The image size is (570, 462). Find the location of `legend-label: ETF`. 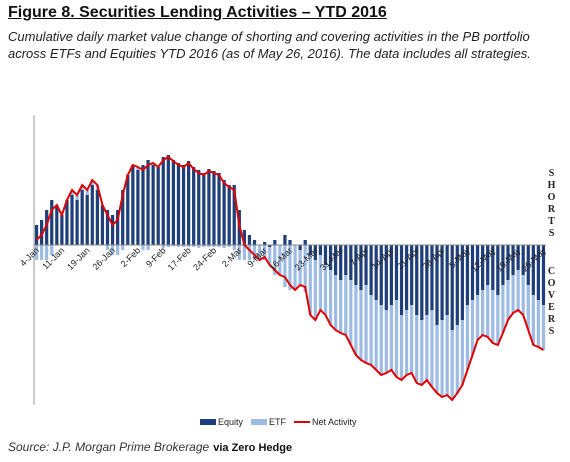

legend-label: ETF is located at coordinates (278, 422).